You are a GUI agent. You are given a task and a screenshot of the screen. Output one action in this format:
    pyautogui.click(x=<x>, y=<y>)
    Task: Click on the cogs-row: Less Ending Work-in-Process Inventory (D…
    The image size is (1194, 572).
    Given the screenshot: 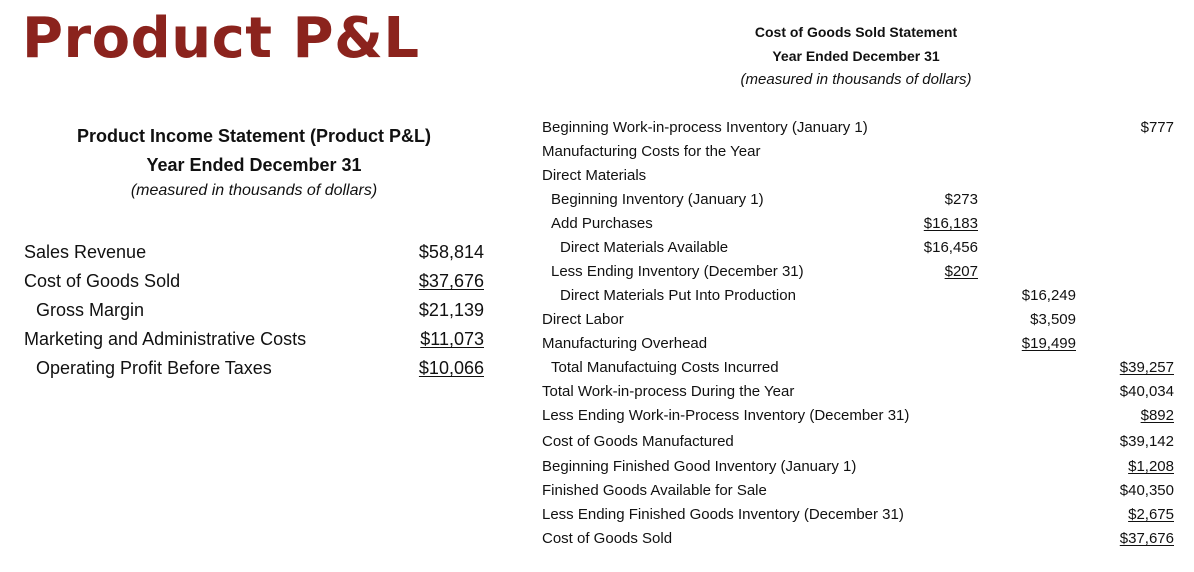 What is the action you would take?
    pyautogui.click(x=858, y=418)
    